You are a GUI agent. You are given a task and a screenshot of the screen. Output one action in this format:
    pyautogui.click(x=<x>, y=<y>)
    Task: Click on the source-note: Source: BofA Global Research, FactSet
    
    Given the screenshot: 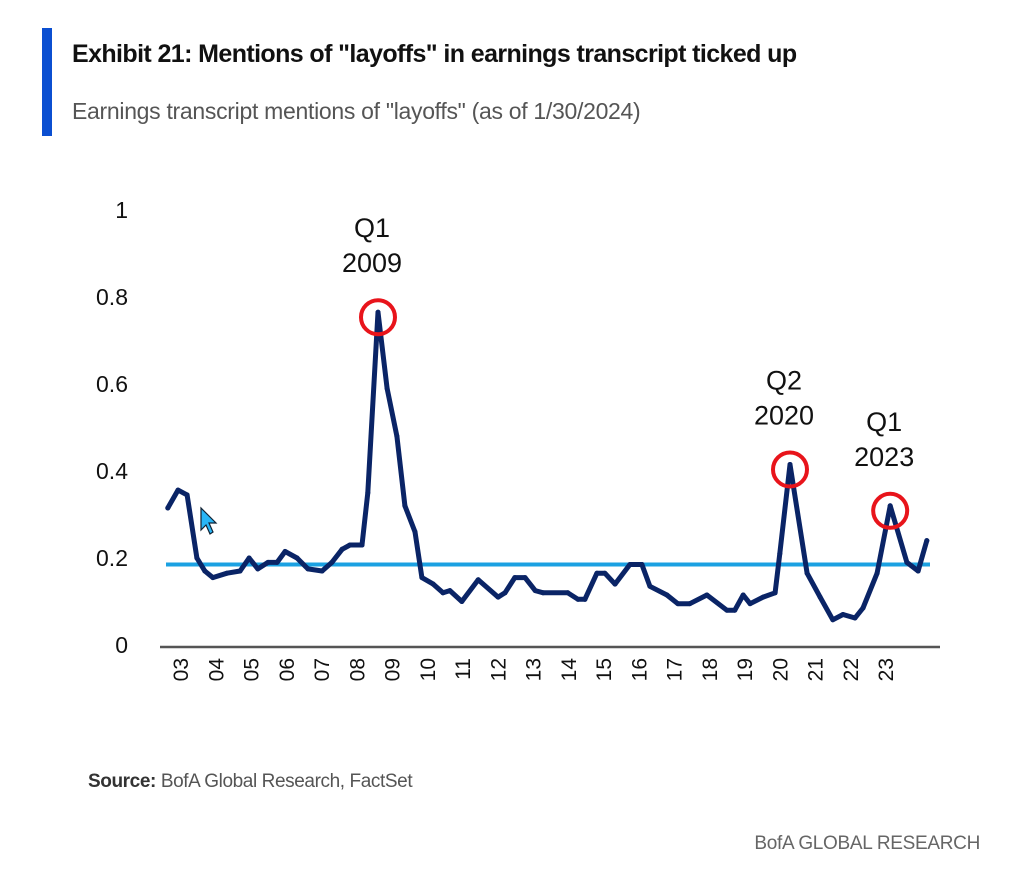 What is the action you would take?
    pyautogui.click(x=250, y=782)
    